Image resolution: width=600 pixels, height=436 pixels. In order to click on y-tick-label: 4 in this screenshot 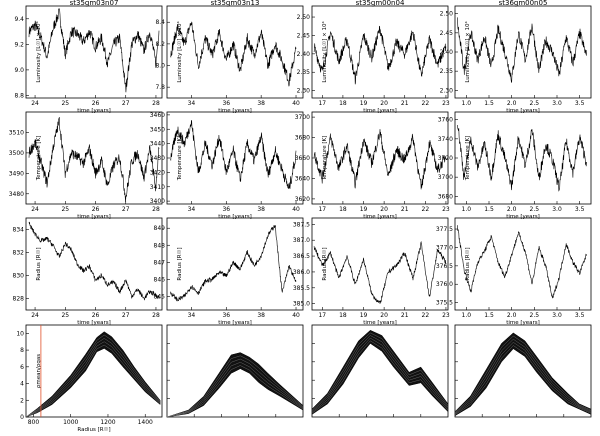, I will do `click(22, 384)`.